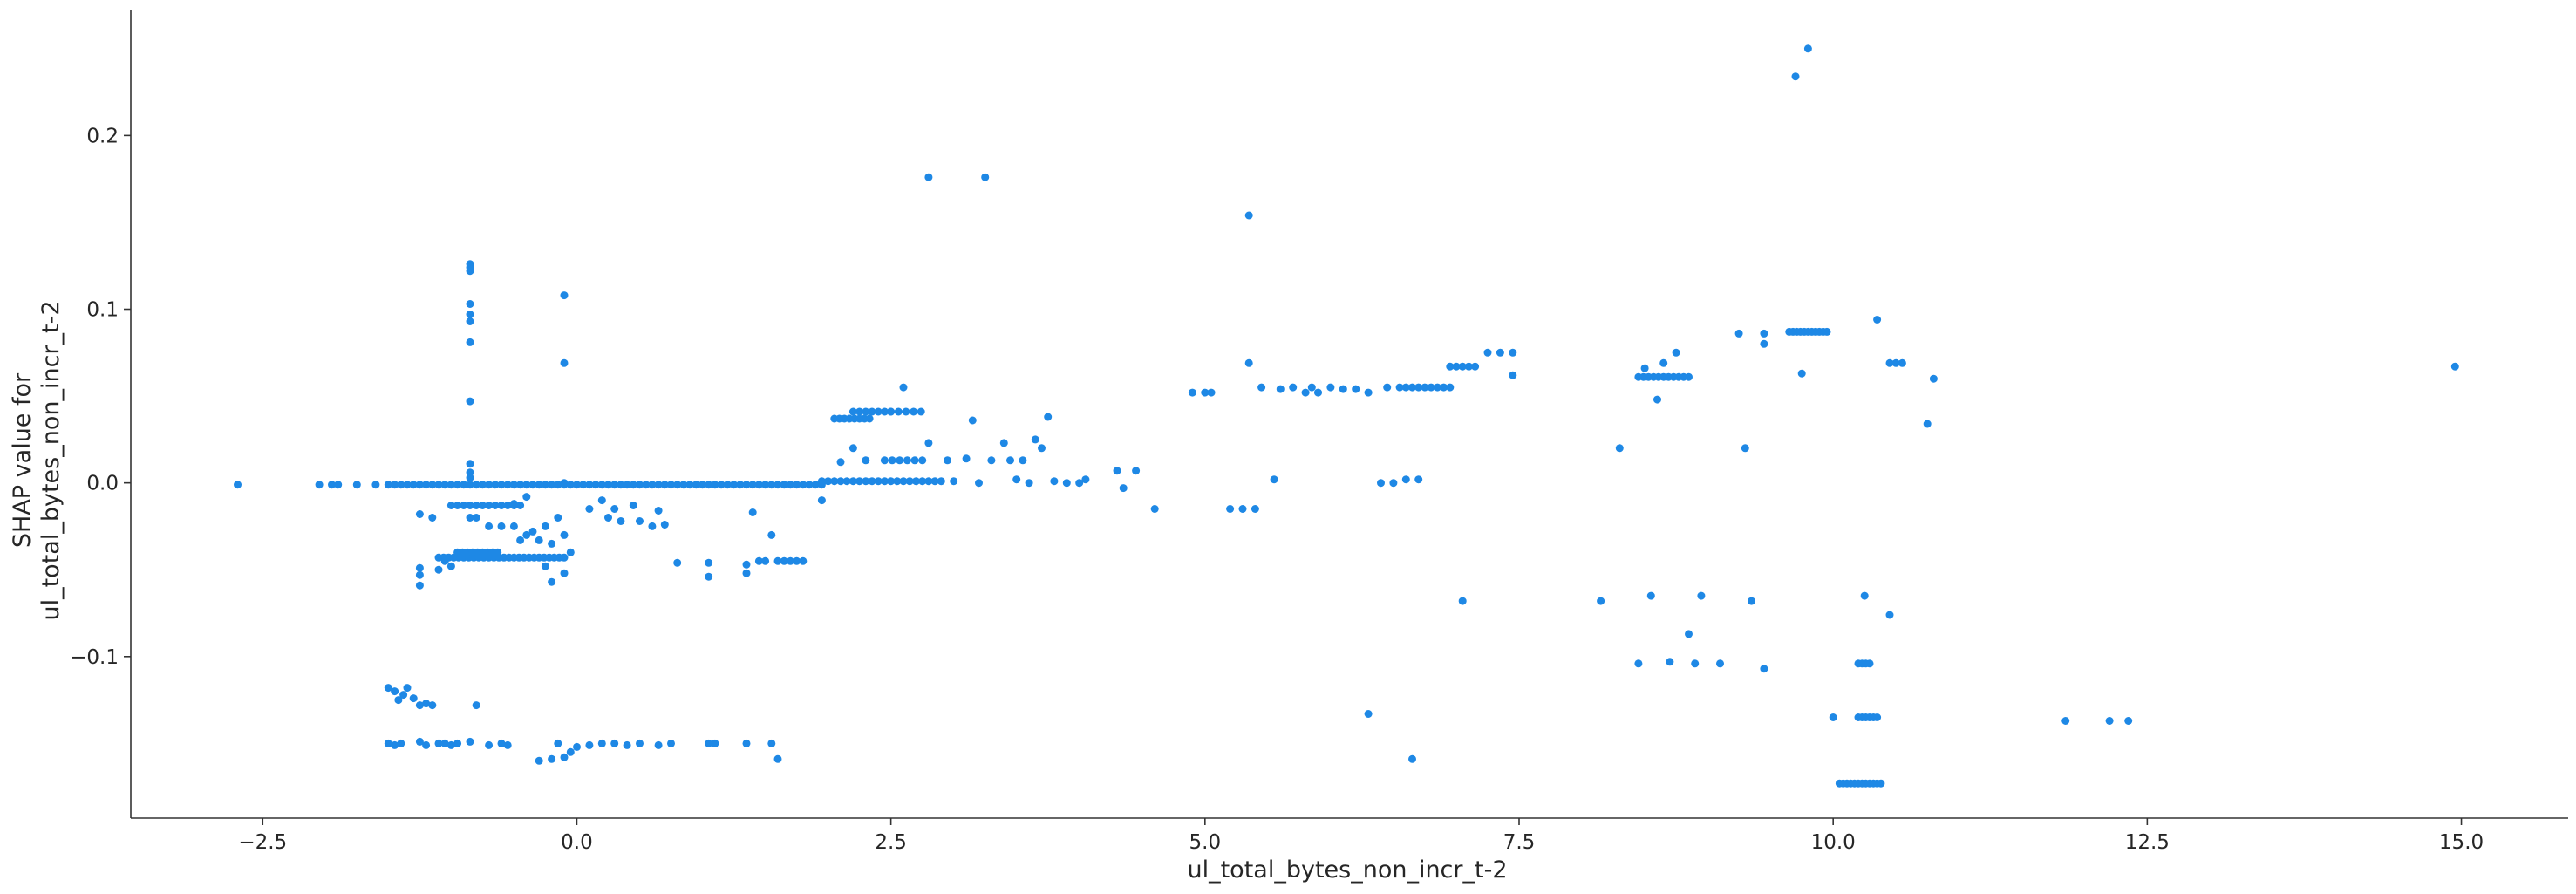  What do you see at coordinates (103, 484) in the screenshot?
I see `y-tick-label: 0.0` at bounding box center [103, 484].